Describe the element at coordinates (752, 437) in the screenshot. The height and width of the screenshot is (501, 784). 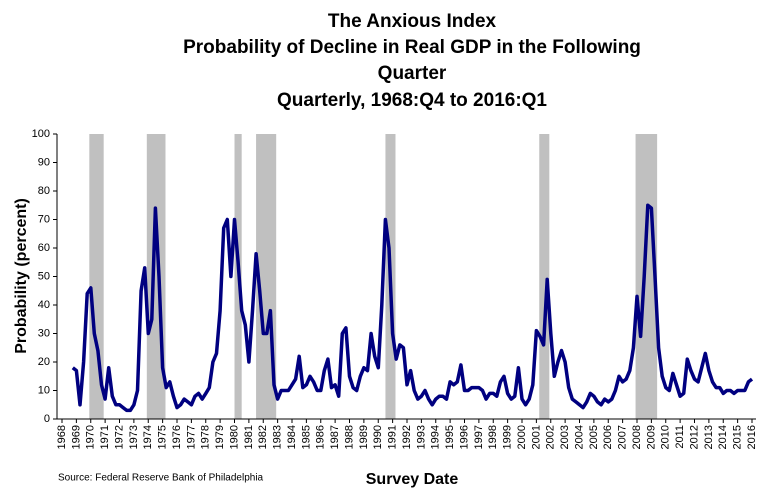
I see `x-tick-label: 2016` at that location.